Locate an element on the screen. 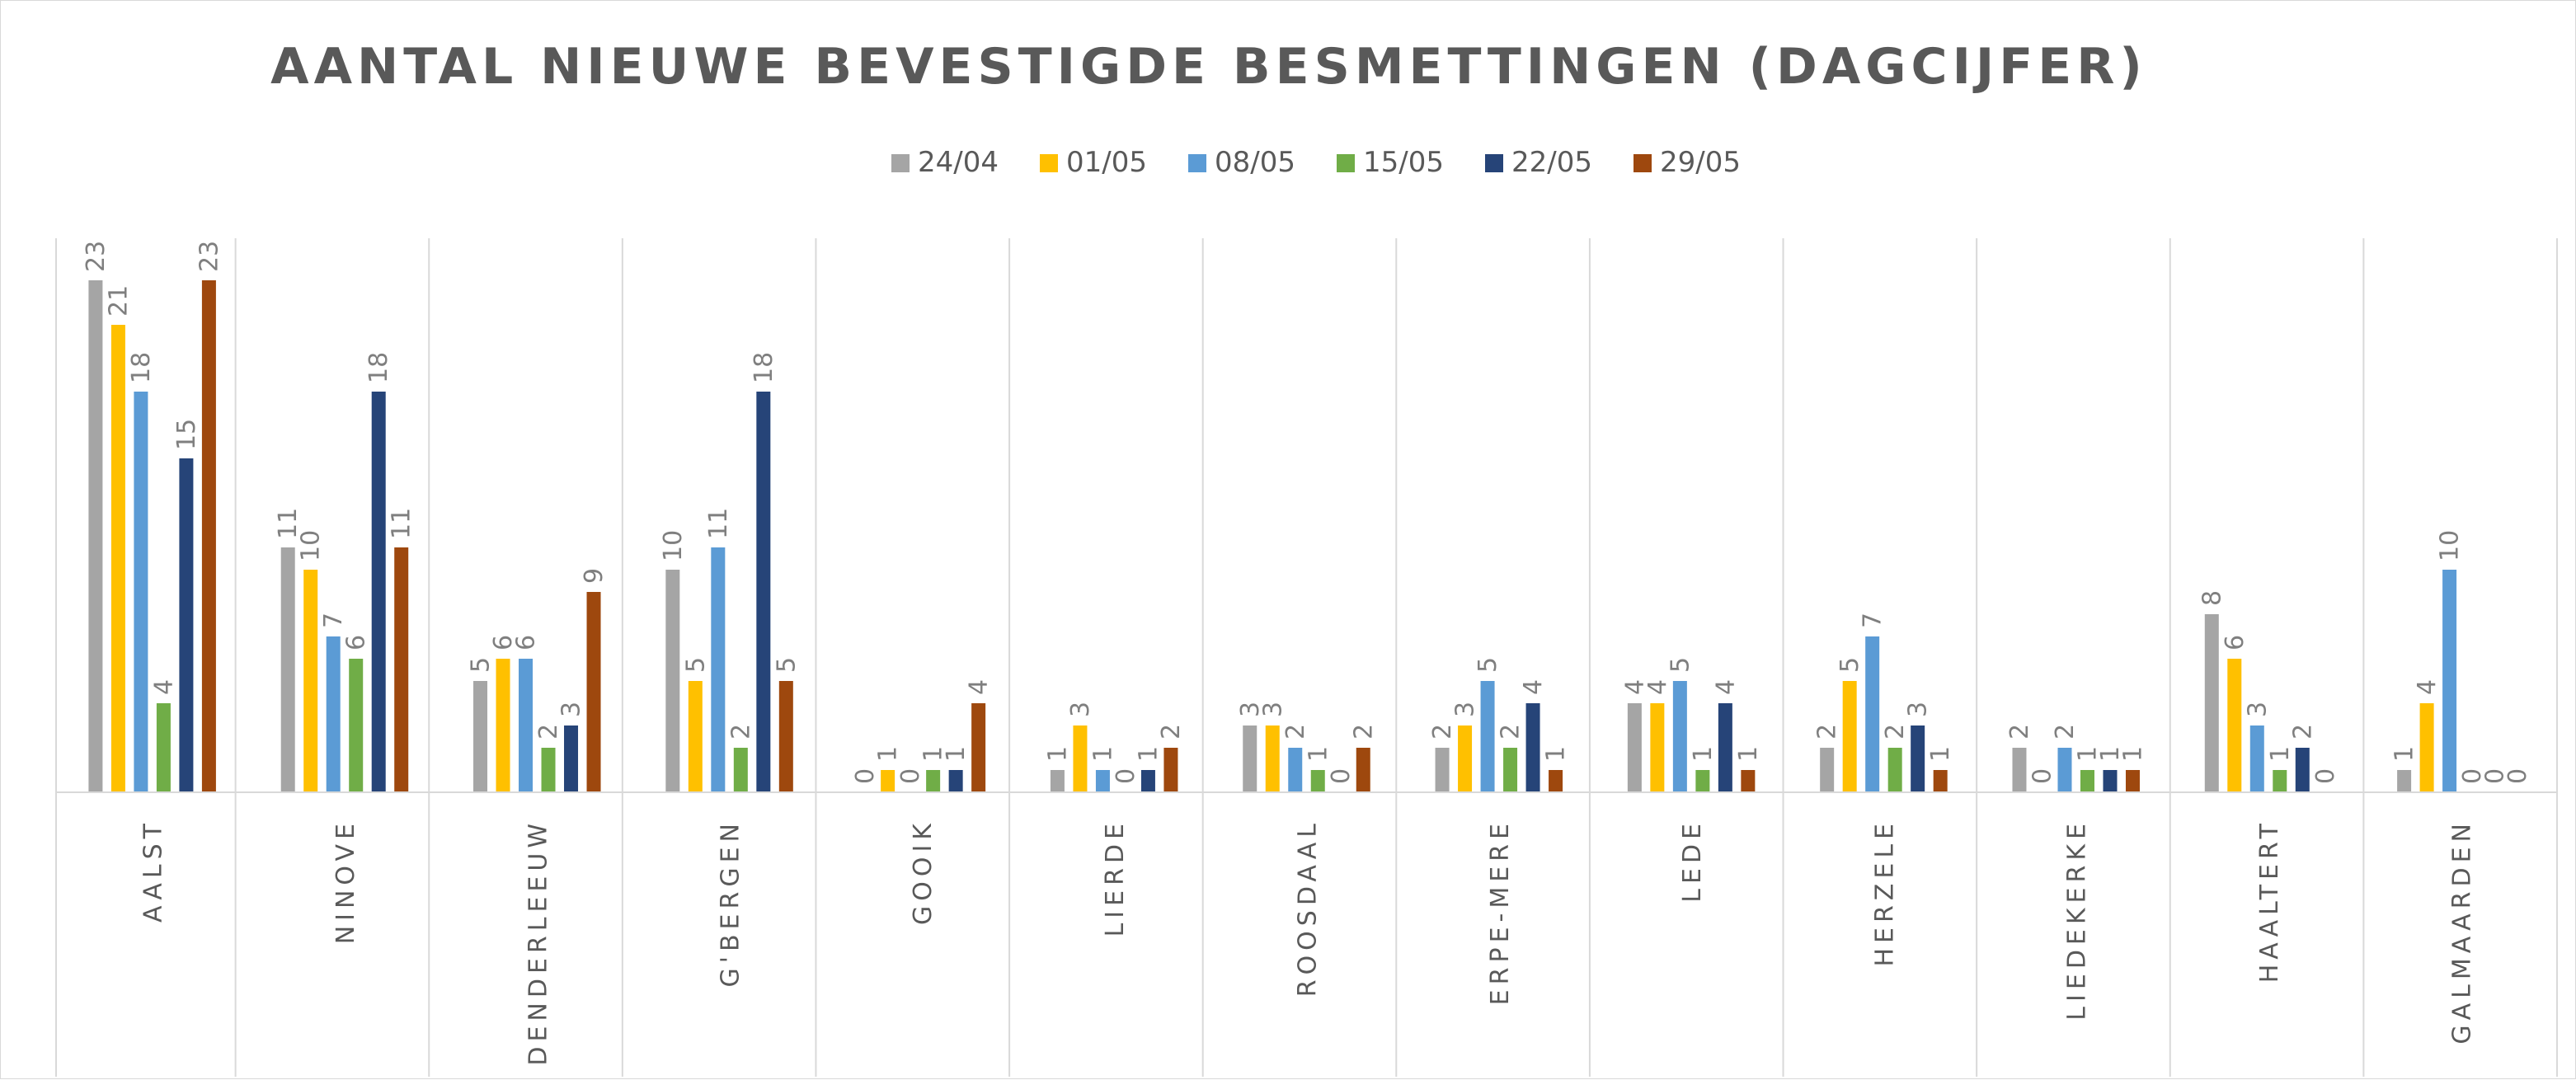 This screenshot has width=2576, height=1080. data-label: 9 is located at coordinates (594, 576).